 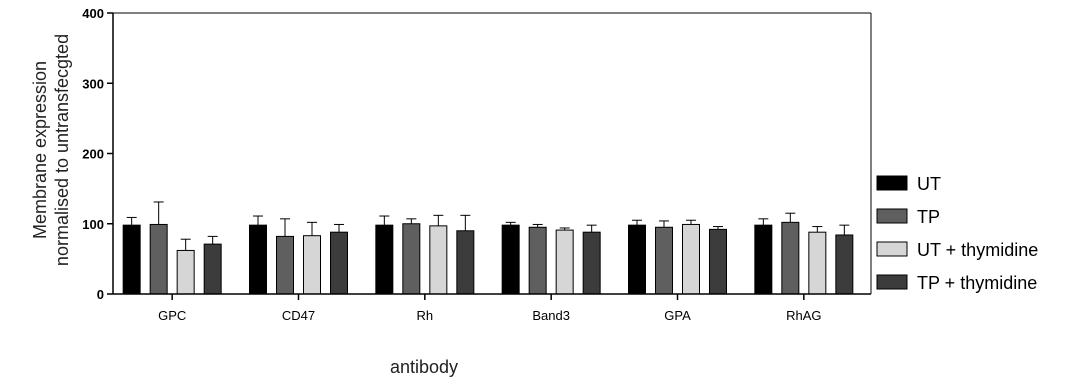 I want to click on y-tick-label: 200, so click(x=93, y=154).